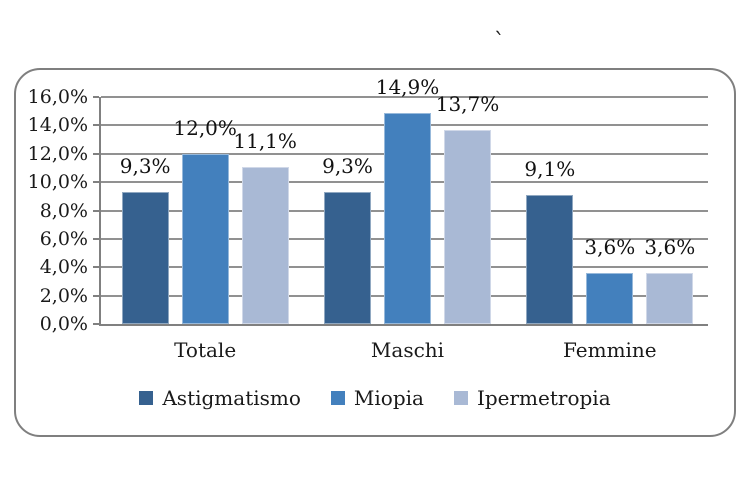 The height and width of the screenshot is (500, 750). I want to click on legend-item-ipermetropia: Ipermetropia, so click(532, 398).